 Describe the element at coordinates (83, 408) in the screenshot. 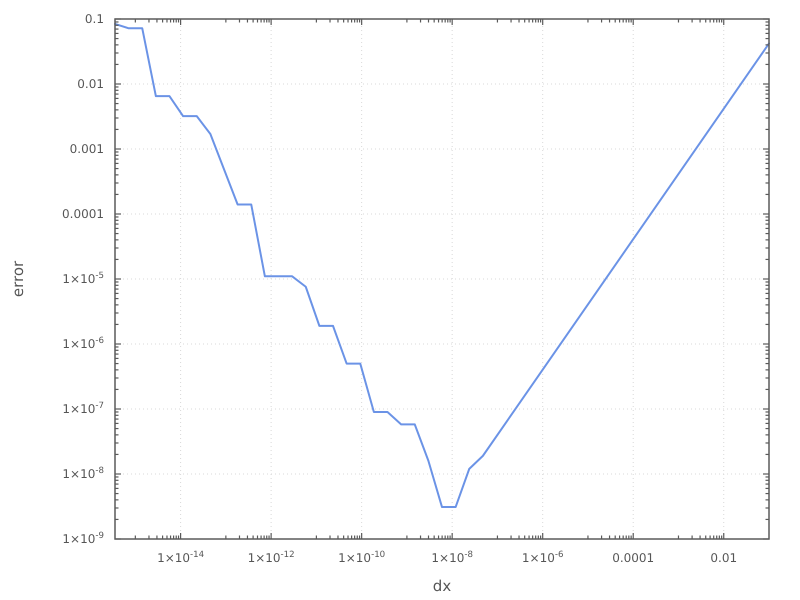

I see `y-tick-label: 1×10$^{-7}$` at that location.